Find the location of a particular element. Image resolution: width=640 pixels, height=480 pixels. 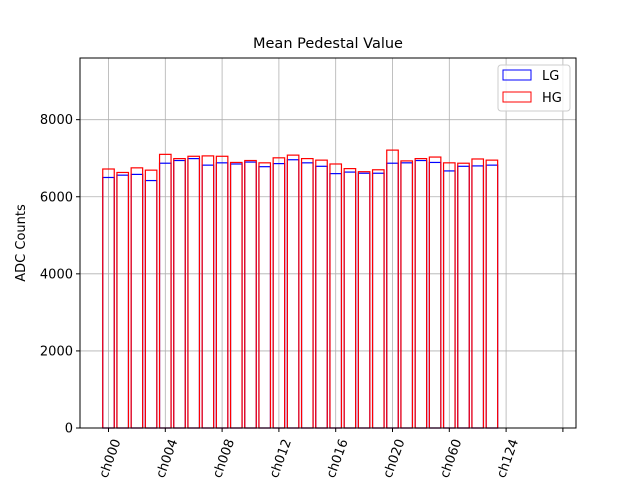

y-tick-label: 8000 is located at coordinates (56, 120).